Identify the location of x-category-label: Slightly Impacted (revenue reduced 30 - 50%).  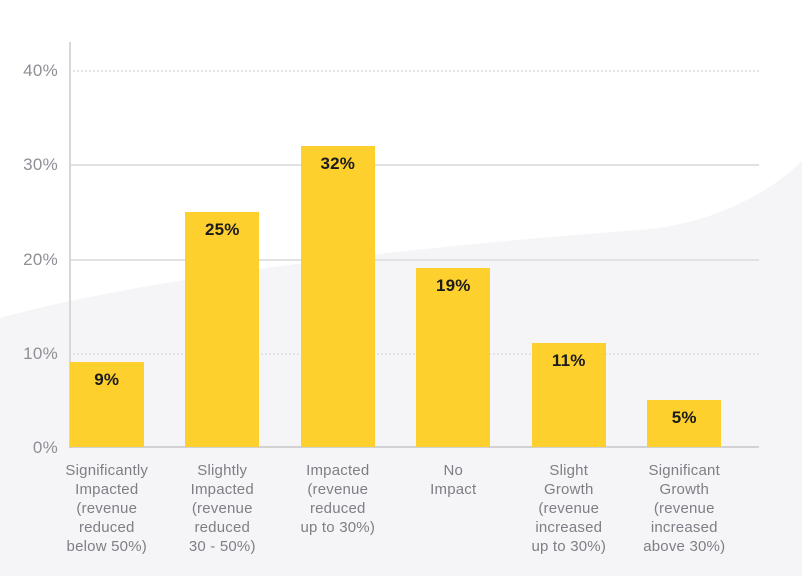
(223, 508).